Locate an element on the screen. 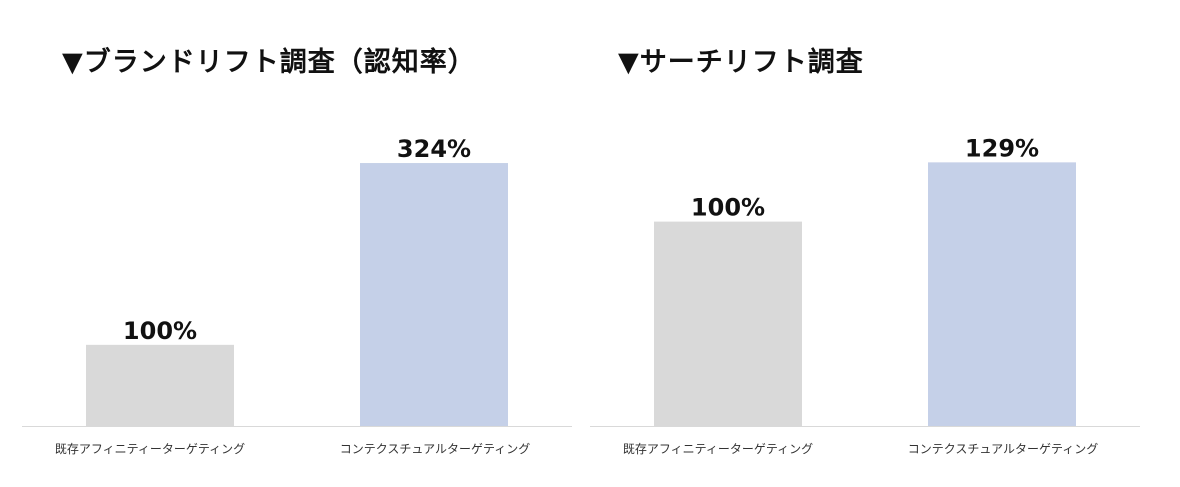  search-lift-value-label-2: 129% is located at coordinates (1002, 148).